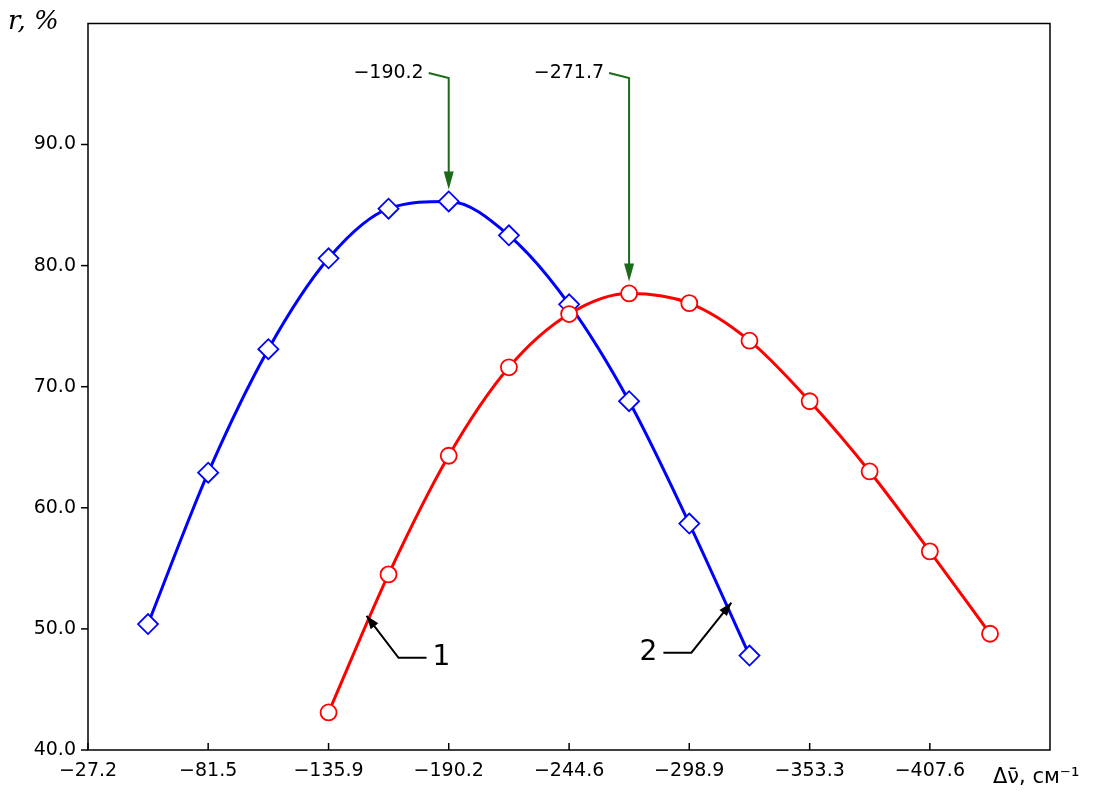  I want to click on x-tick-label: −407.6, so click(929, 769).